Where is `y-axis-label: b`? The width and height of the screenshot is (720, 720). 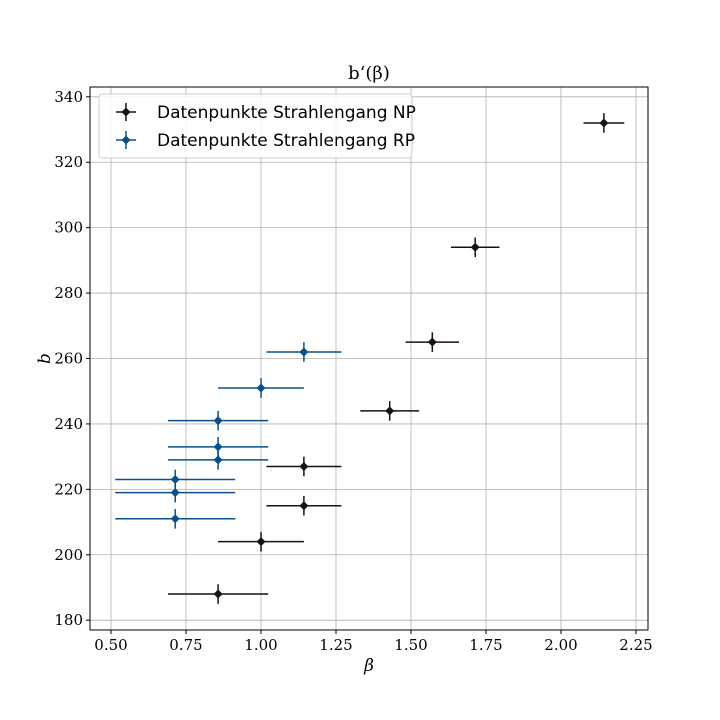
y-axis-label: b is located at coordinates (45, 358).